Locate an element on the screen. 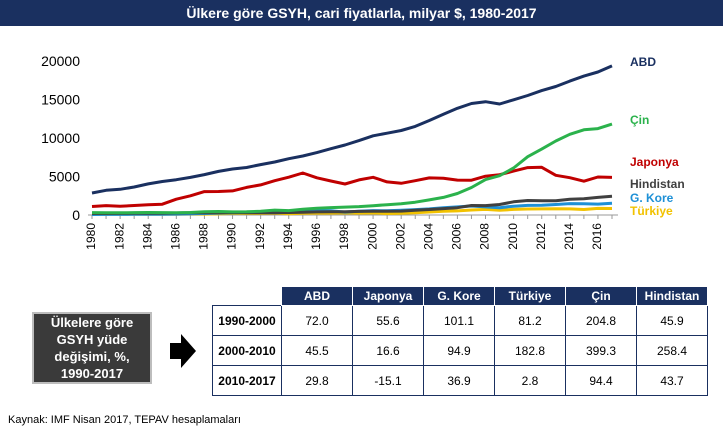 This screenshot has height=439, width=723. table-cell: 258.4 is located at coordinates (672, 350).